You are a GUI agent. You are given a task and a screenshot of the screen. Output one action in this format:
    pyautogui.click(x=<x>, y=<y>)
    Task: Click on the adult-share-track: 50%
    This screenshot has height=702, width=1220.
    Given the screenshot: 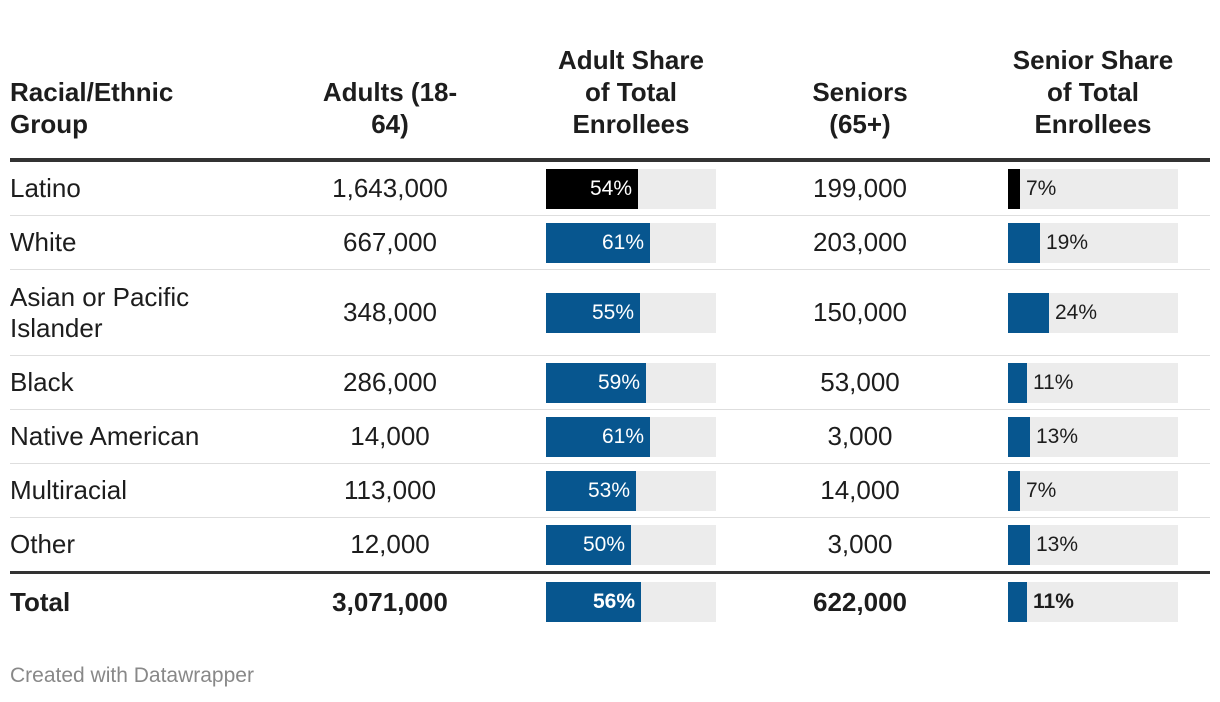 What is the action you would take?
    pyautogui.click(x=631, y=544)
    